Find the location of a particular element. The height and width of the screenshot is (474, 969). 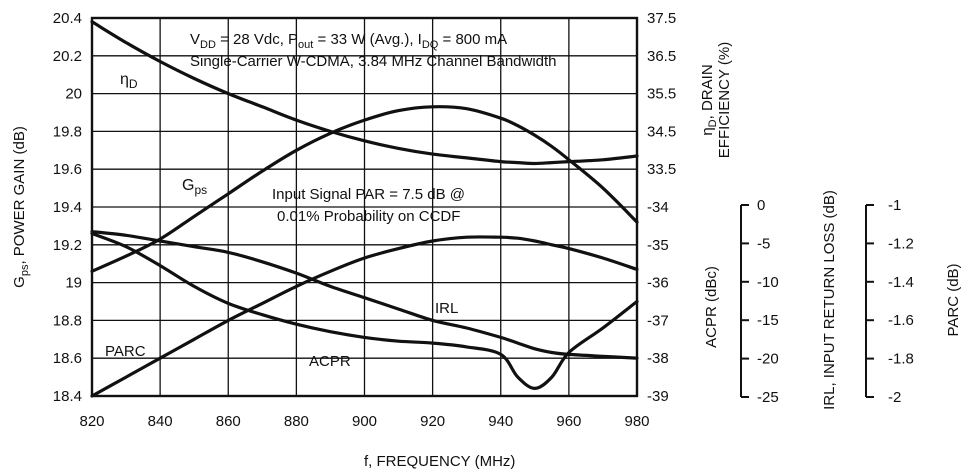

right-axis-title-efficiency-line-1: ηD, DRAIN is located at coordinates (709, 99).